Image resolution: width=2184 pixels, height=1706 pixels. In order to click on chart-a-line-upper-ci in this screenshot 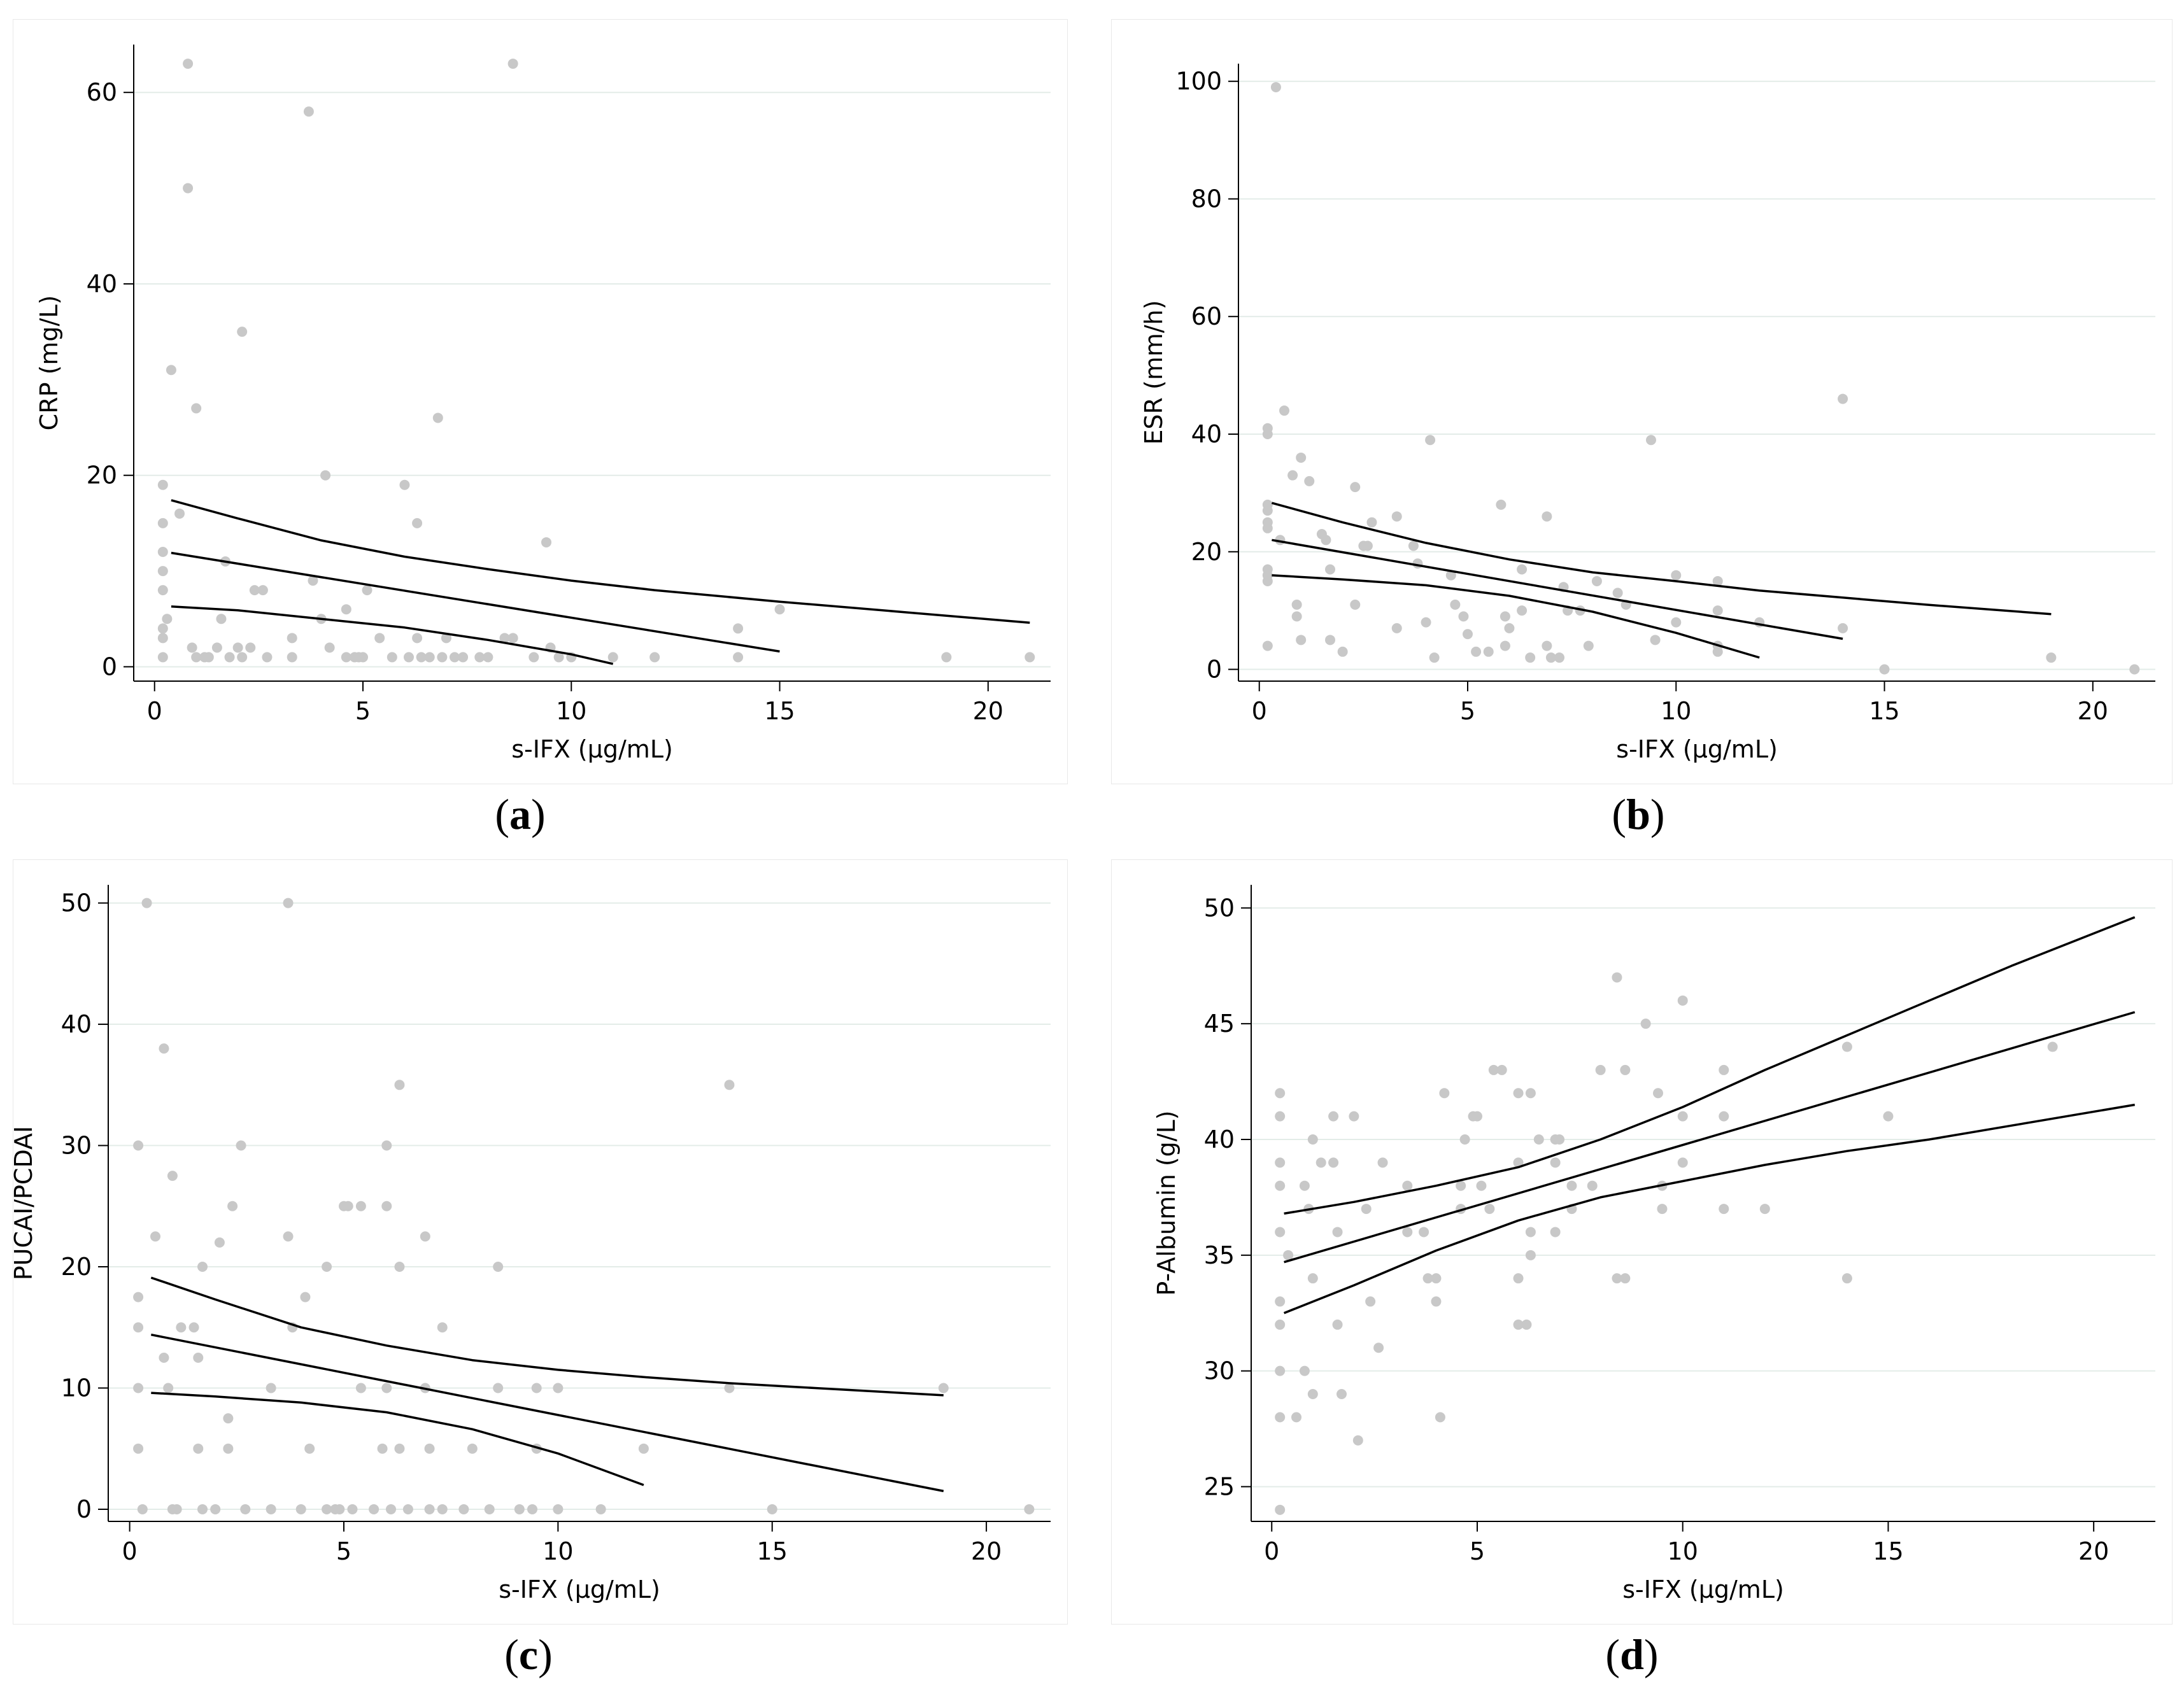, I will do `click(600, 561)`.